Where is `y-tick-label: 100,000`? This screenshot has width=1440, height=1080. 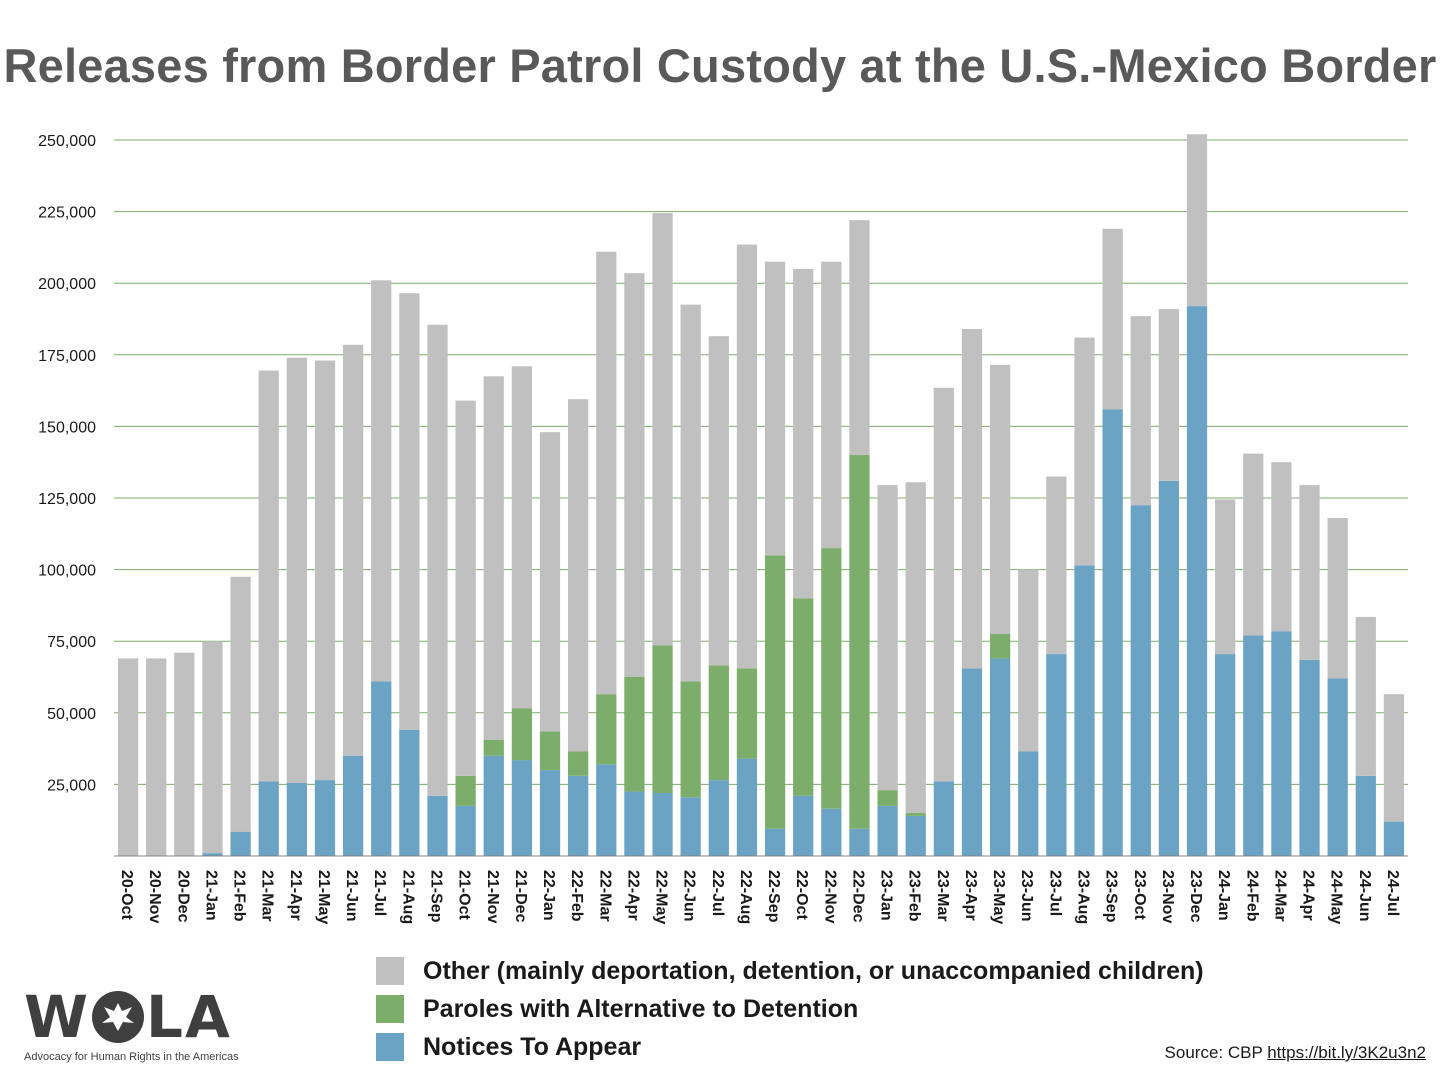
y-tick-label: 100,000 is located at coordinates (67, 571).